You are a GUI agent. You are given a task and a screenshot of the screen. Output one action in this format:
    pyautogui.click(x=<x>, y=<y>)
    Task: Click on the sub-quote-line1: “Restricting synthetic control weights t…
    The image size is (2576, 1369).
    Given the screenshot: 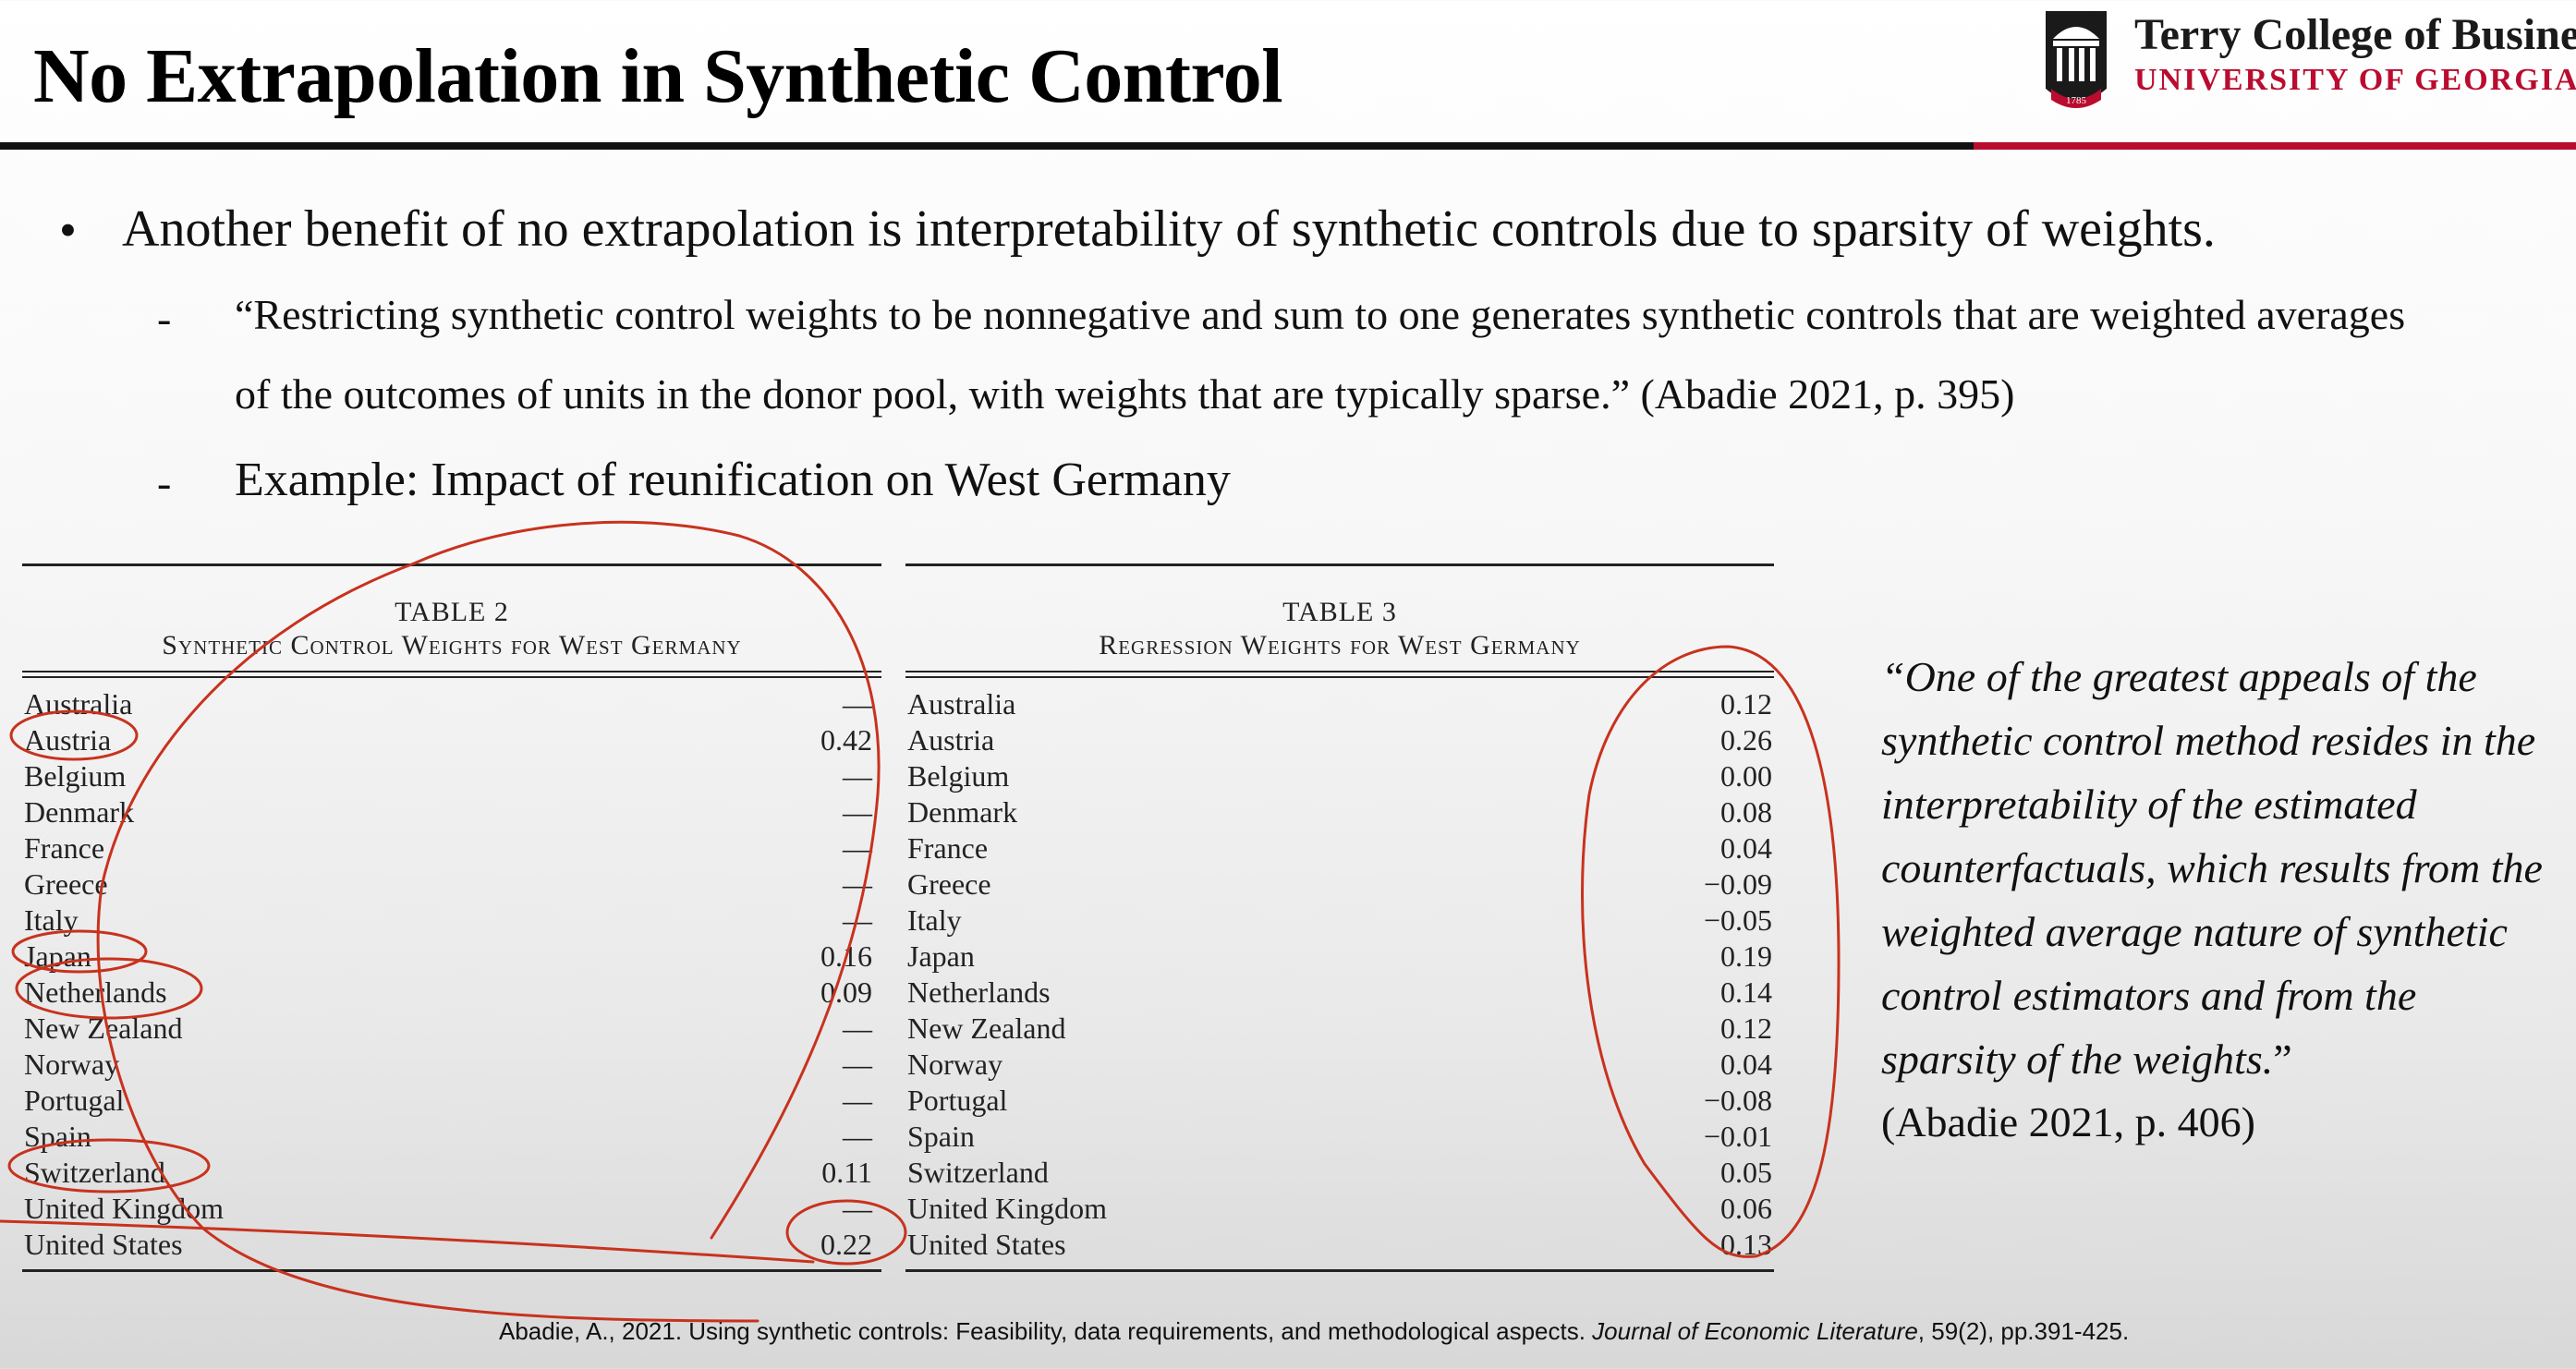 What is the action you would take?
    pyautogui.click(x=1320, y=314)
    